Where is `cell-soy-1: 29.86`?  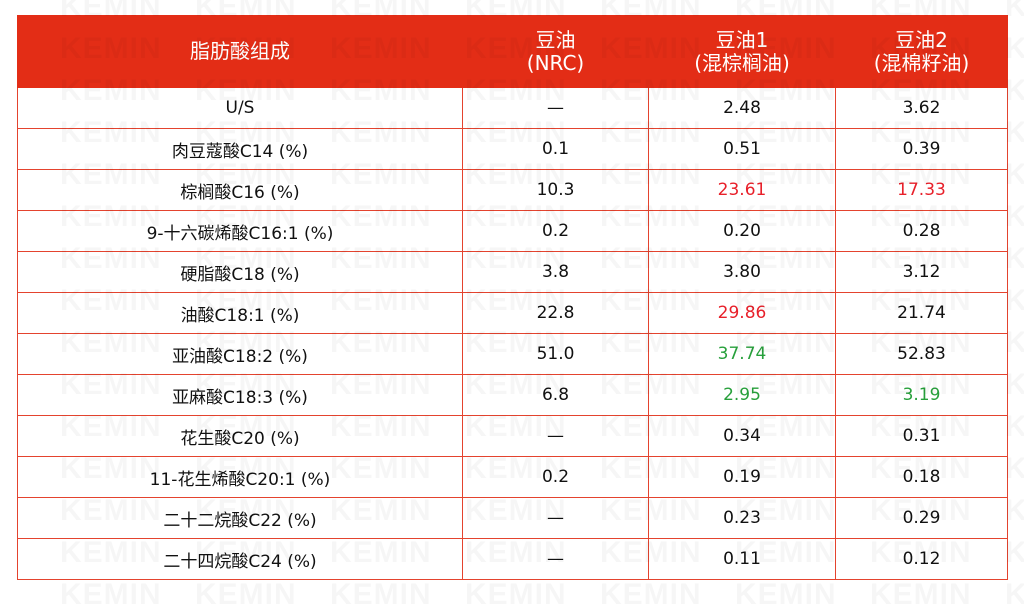 cell-soy-1: 29.86 is located at coordinates (742, 313).